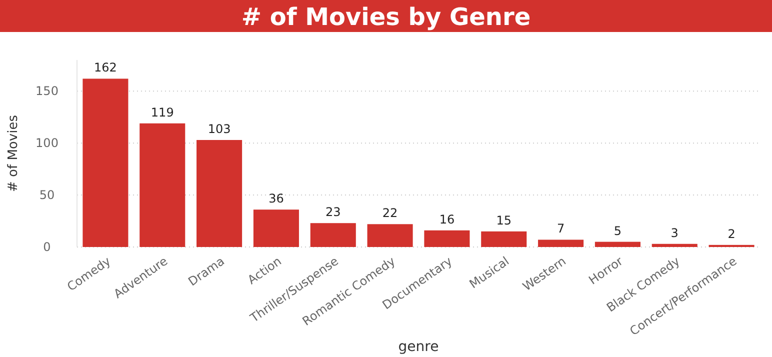 This screenshot has height=357, width=772. What do you see at coordinates (504, 220) in the screenshot?
I see `data-label: 15` at bounding box center [504, 220].